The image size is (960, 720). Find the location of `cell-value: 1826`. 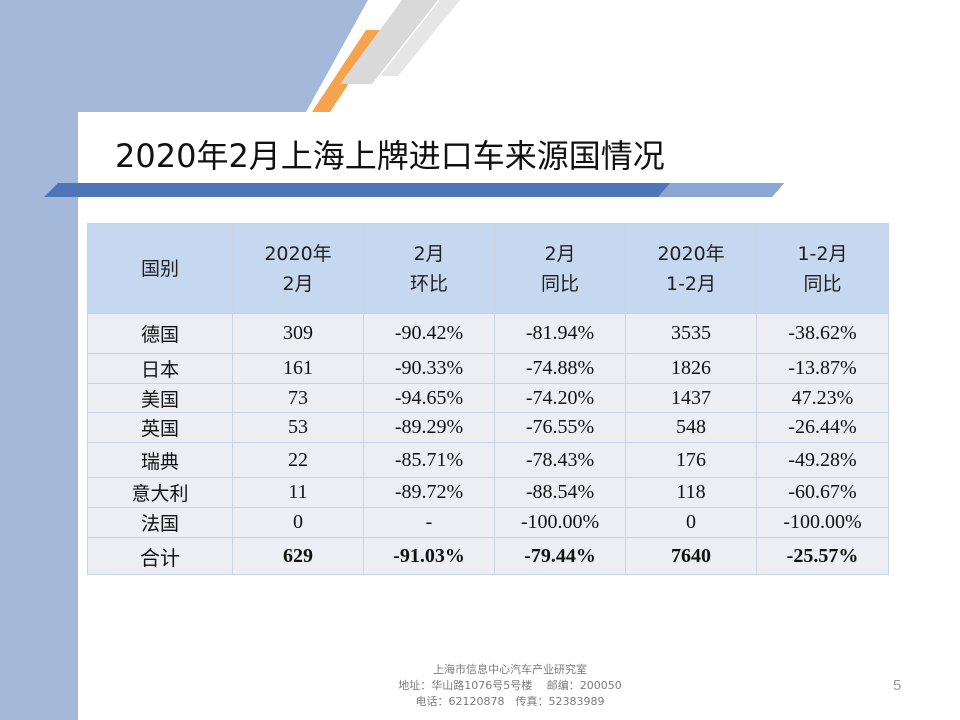

cell-value: 1826 is located at coordinates (691, 368).